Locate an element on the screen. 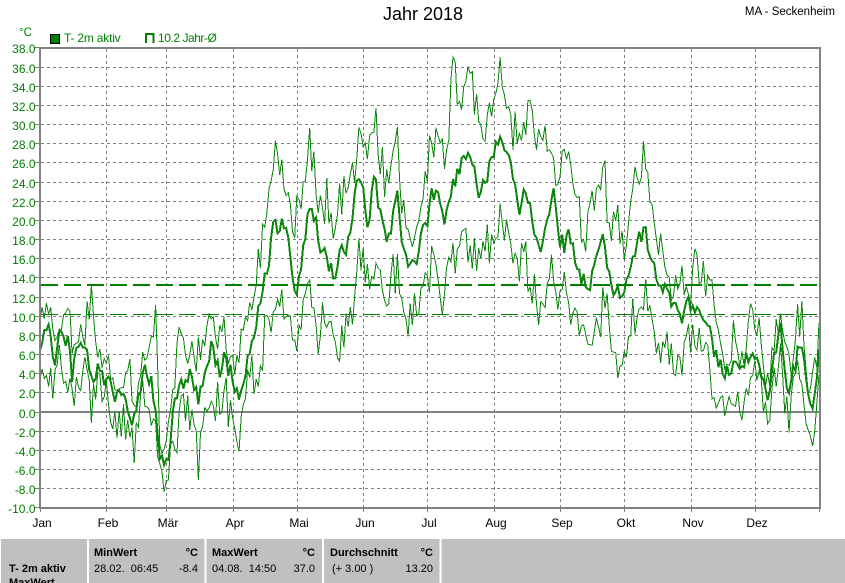 This screenshot has width=845, height=583. svg-text: 26.0 is located at coordinates (24, 164).